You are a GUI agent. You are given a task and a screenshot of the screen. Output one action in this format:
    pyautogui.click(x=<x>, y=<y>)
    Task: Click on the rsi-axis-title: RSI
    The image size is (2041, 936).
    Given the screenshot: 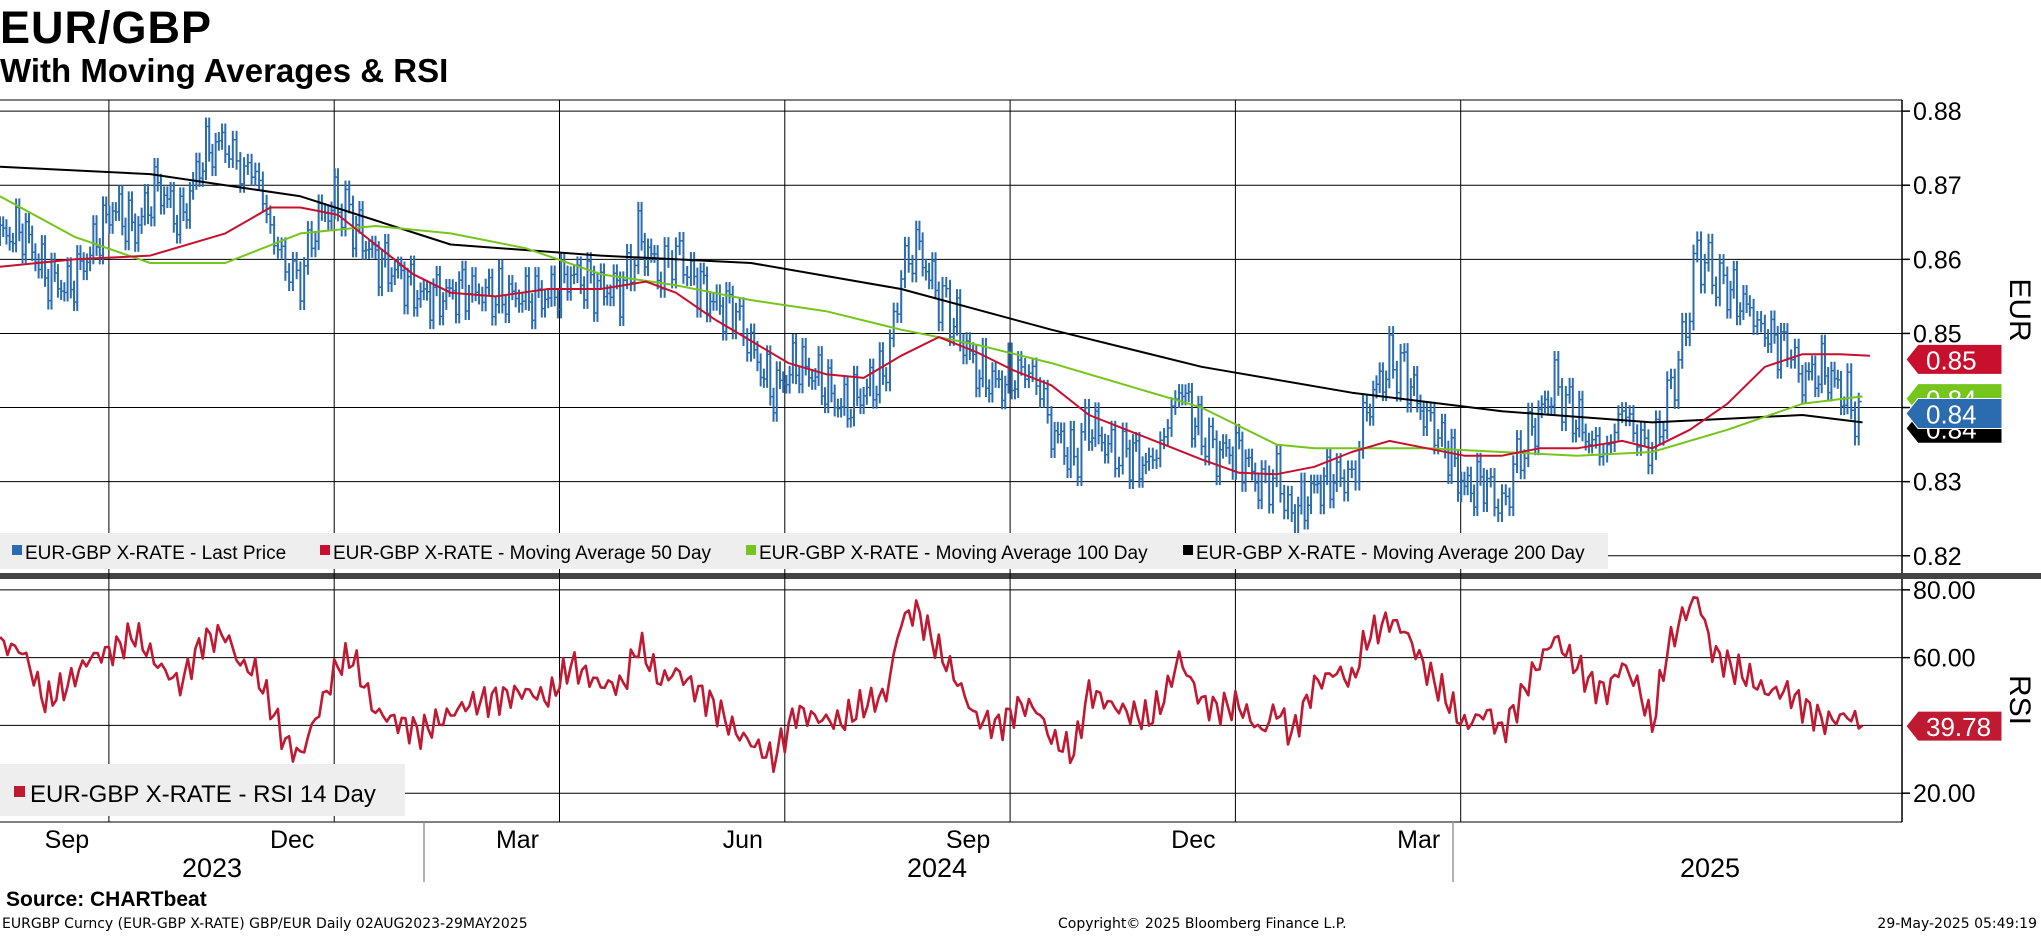 What is the action you would take?
    pyautogui.click(x=2019, y=700)
    